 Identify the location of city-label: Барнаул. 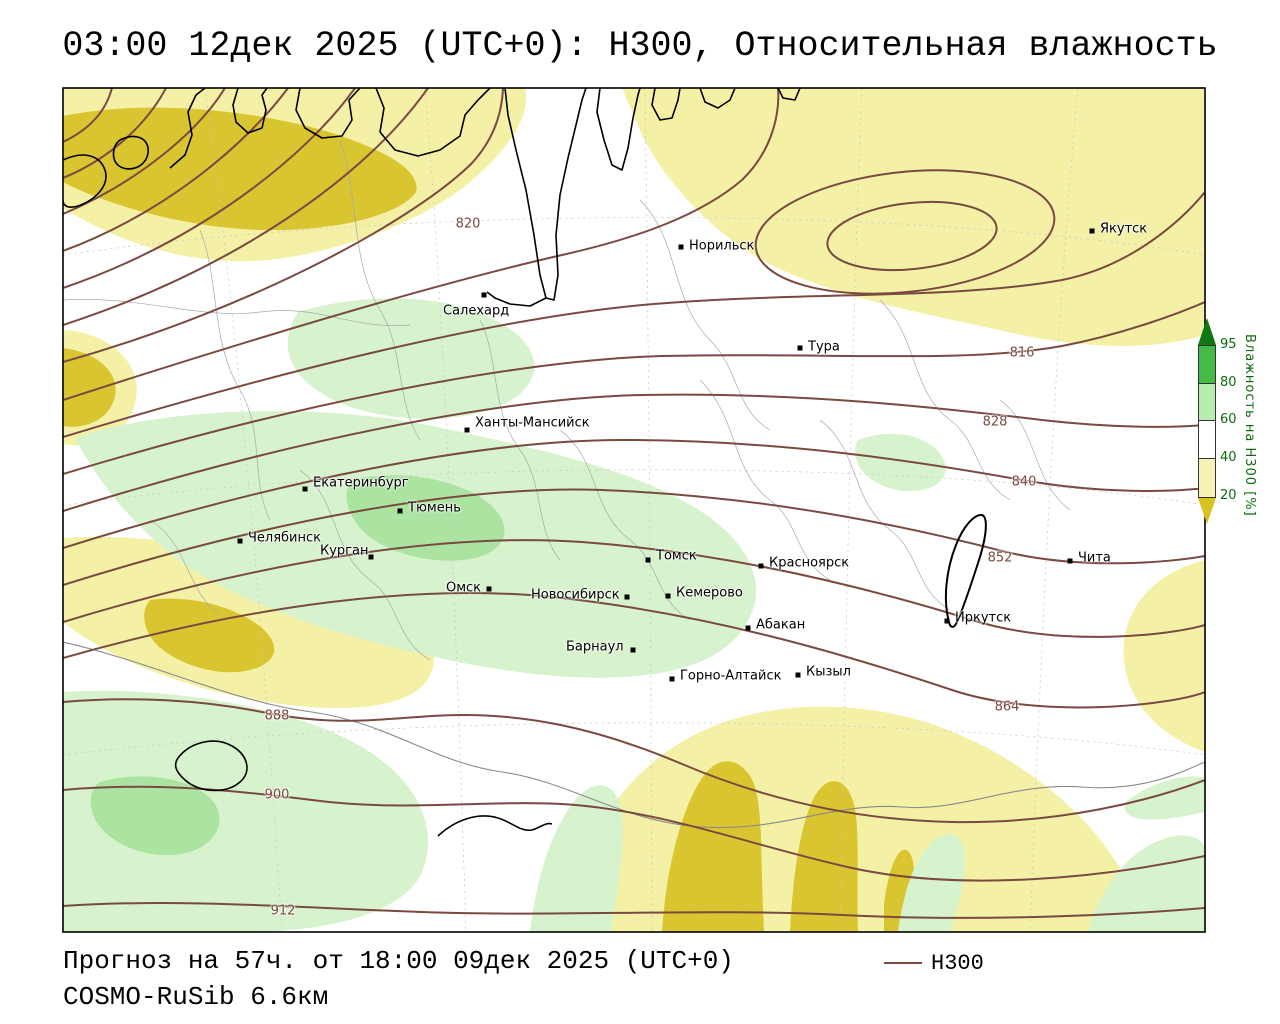
(595, 647).